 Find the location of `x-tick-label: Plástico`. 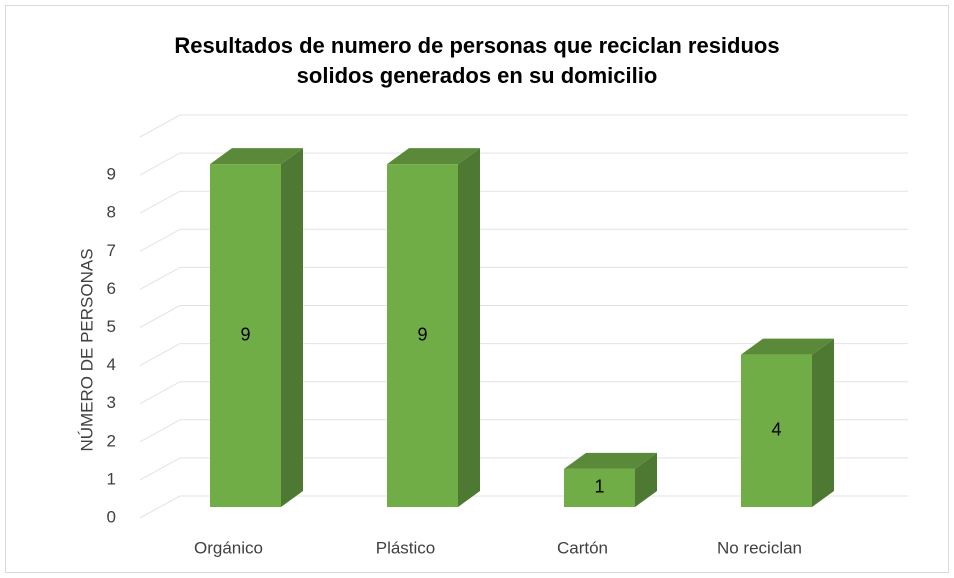

x-tick-label: Plástico is located at coordinates (406, 547).